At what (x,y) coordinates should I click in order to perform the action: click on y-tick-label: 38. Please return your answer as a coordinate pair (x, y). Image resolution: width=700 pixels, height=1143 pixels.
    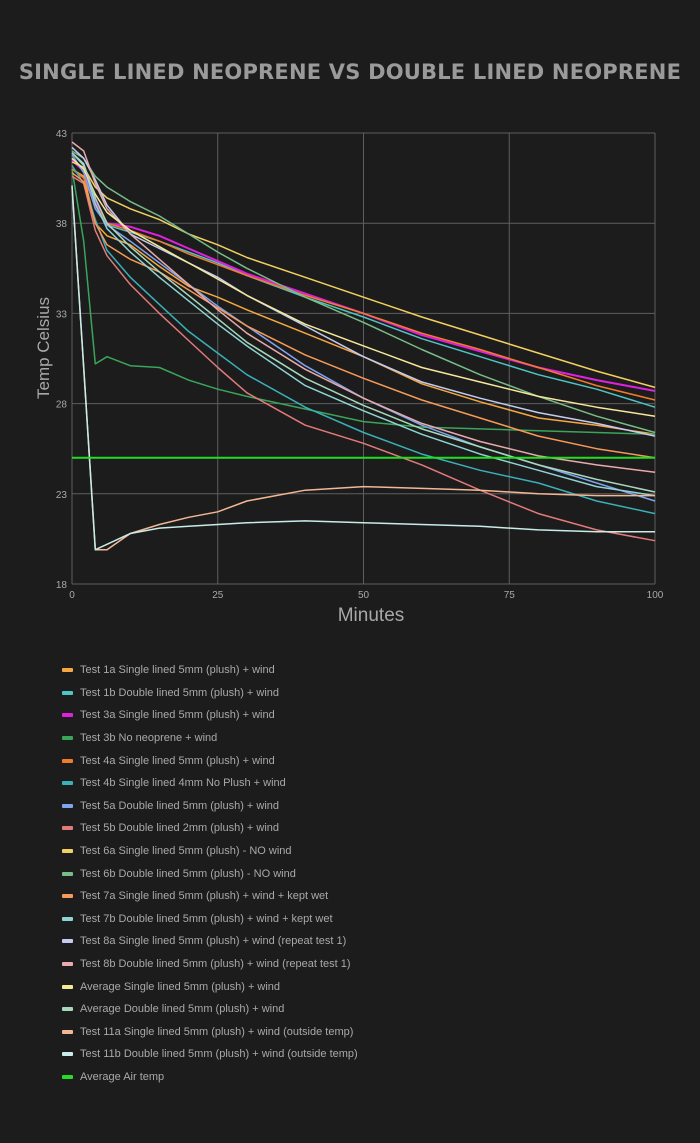
    Looking at the image, I should click on (62, 224).